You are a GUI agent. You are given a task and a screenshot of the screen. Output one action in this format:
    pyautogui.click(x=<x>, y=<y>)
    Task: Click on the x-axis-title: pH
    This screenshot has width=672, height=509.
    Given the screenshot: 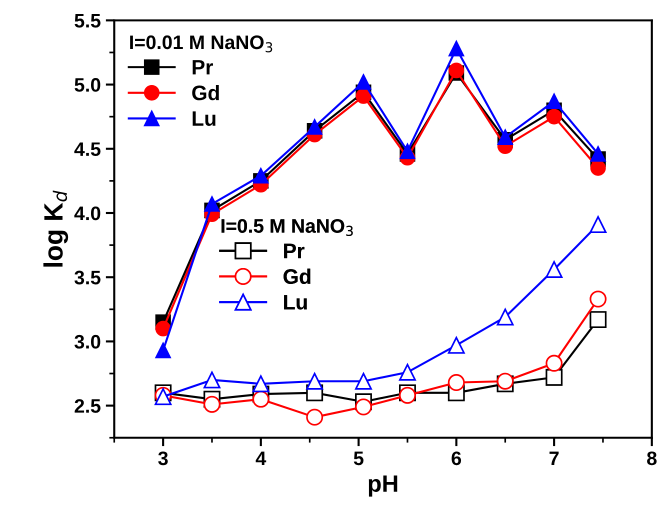 What is the action you would take?
    pyautogui.click(x=383, y=486)
    